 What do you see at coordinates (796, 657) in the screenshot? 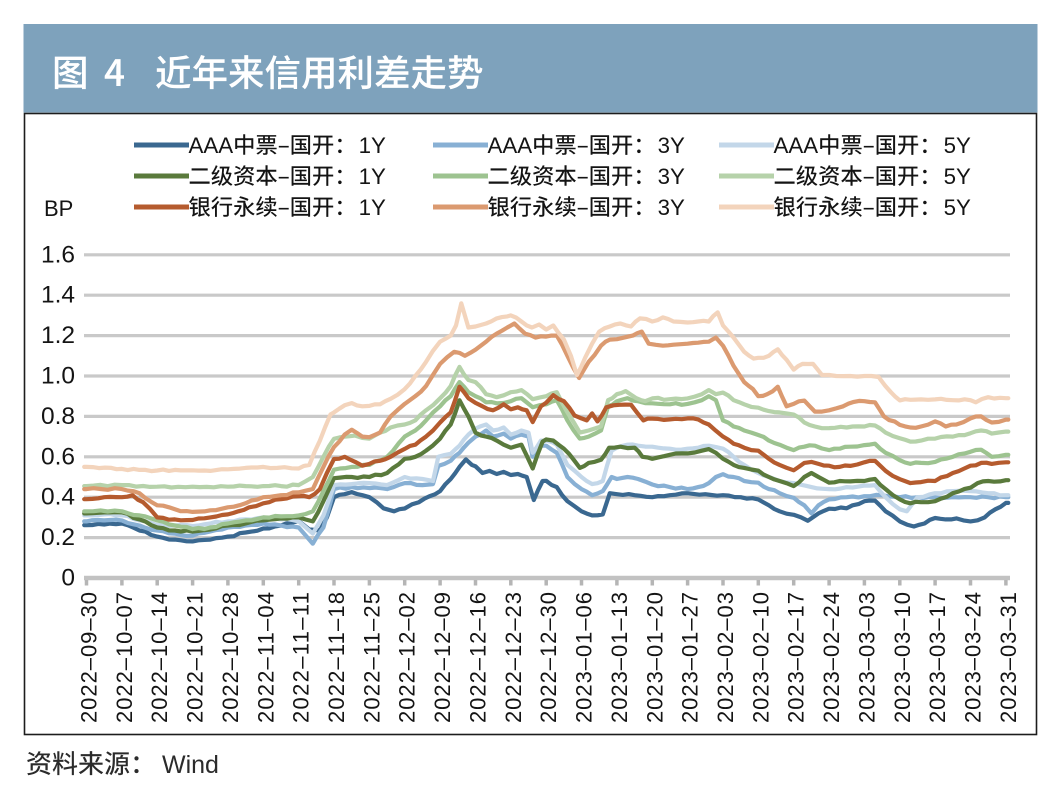
I see `svg-text: 2023–02–17` at bounding box center [796, 657].